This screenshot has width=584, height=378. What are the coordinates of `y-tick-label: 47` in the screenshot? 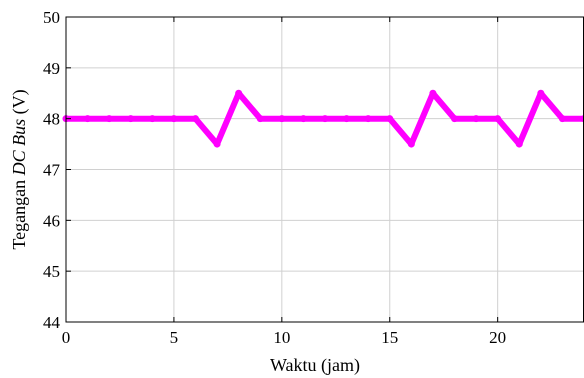 It's located at (52, 170).